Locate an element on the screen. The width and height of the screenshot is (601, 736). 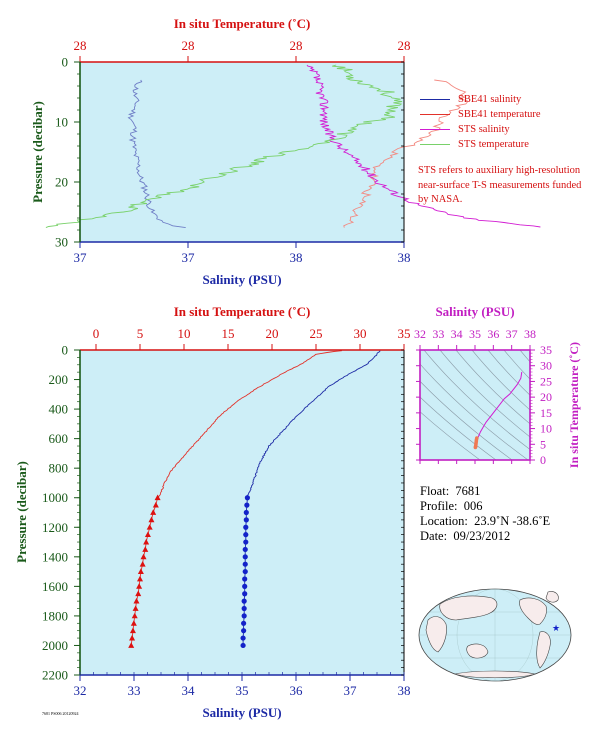
date-value: 09/23/2012 is located at coordinates (482, 536).